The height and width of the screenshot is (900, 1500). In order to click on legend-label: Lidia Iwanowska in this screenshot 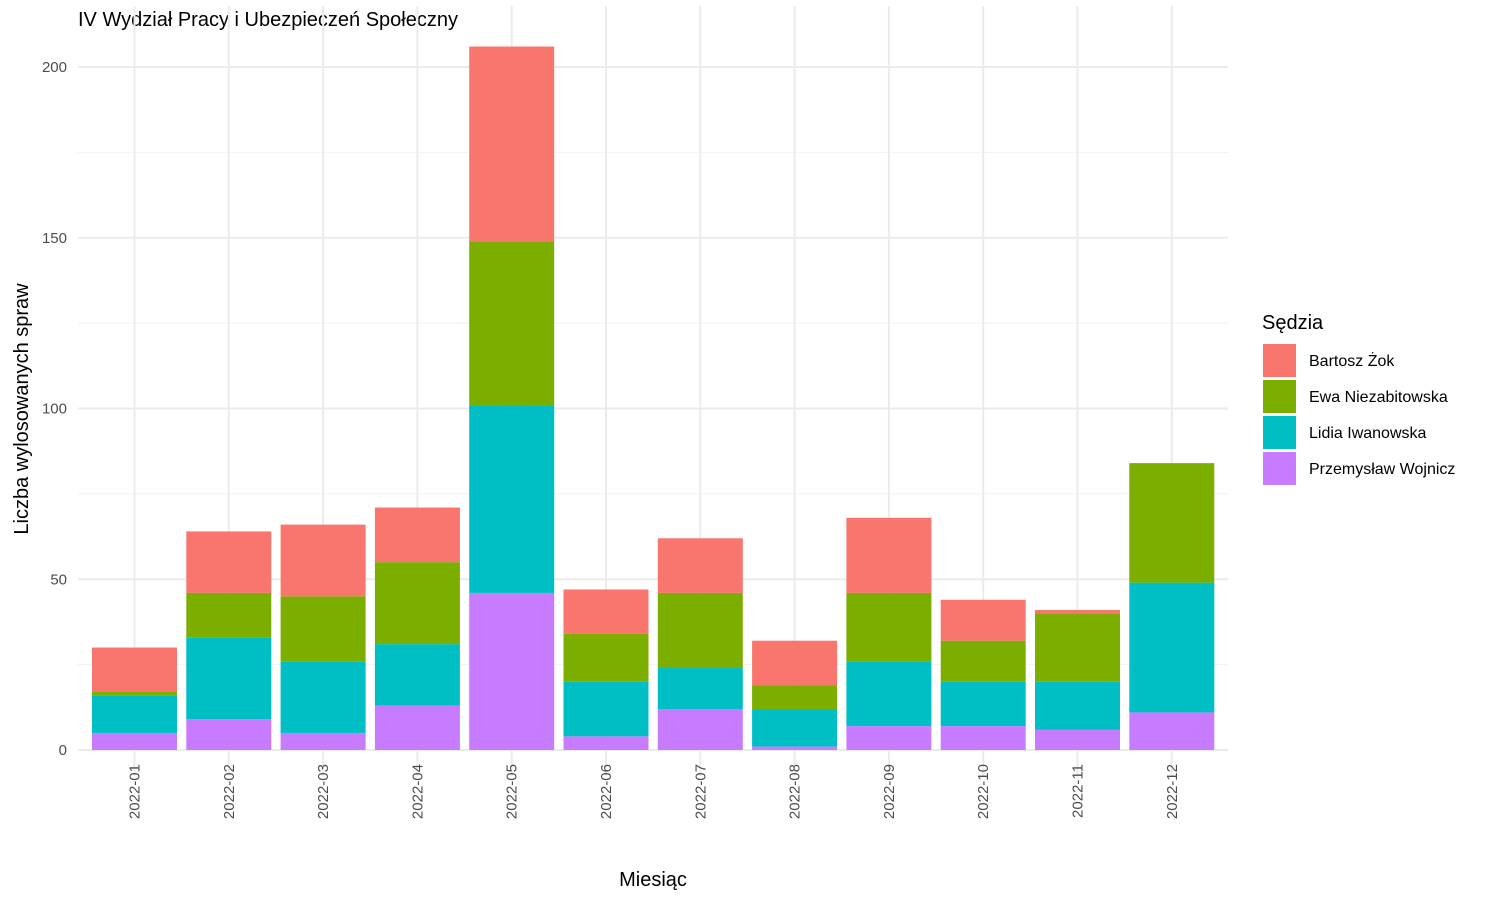, I will do `click(1368, 433)`.